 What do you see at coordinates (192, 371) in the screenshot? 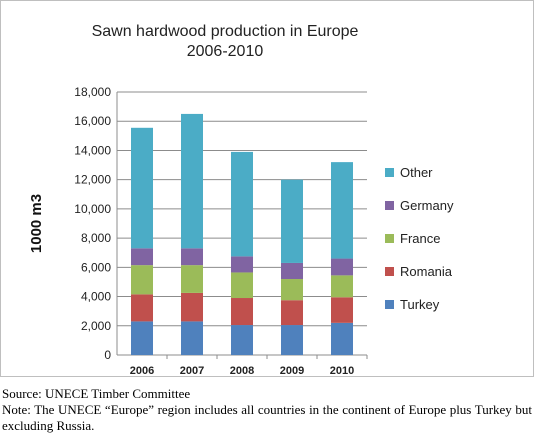
I see `x-tick-label: 2007` at bounding box center [192, 371].